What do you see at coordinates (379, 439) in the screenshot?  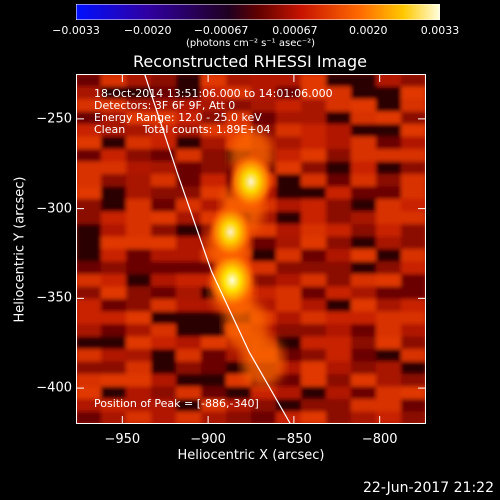 I see `x-tick-label: −800` at bounding box center [379, 439].